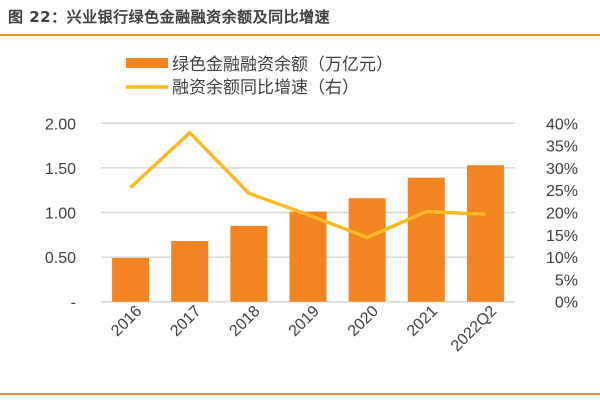 The width and height of the screenshot is (600, 400). I want to click on y-right-tick-label: 10%, so click(562, 258).